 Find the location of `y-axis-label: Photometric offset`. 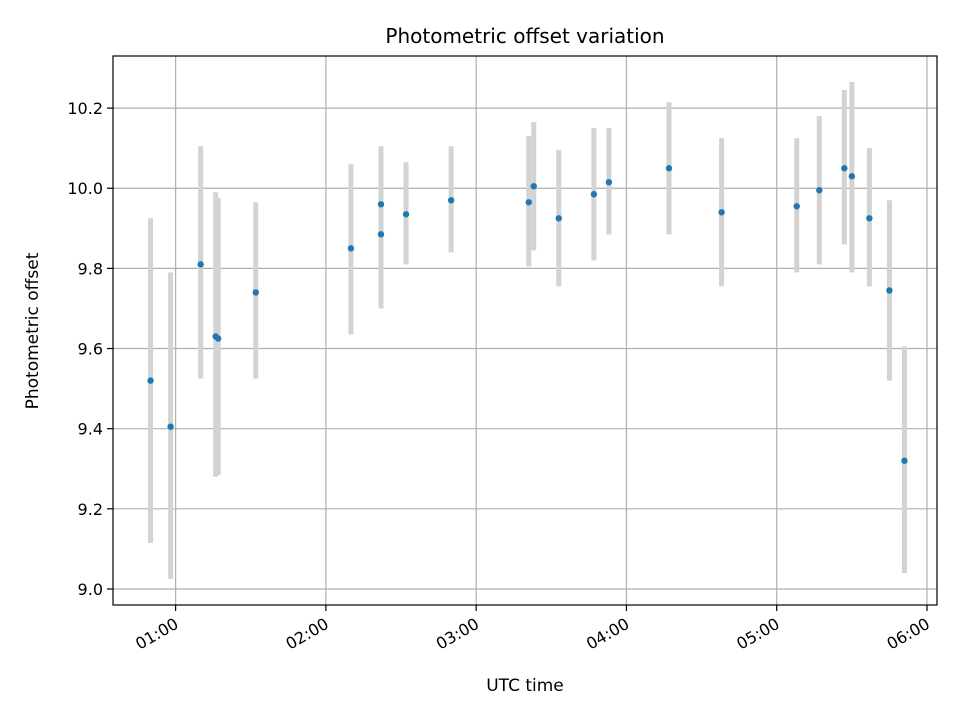

y-axis-label: Photometric offset is located at coordinates (33, 330).